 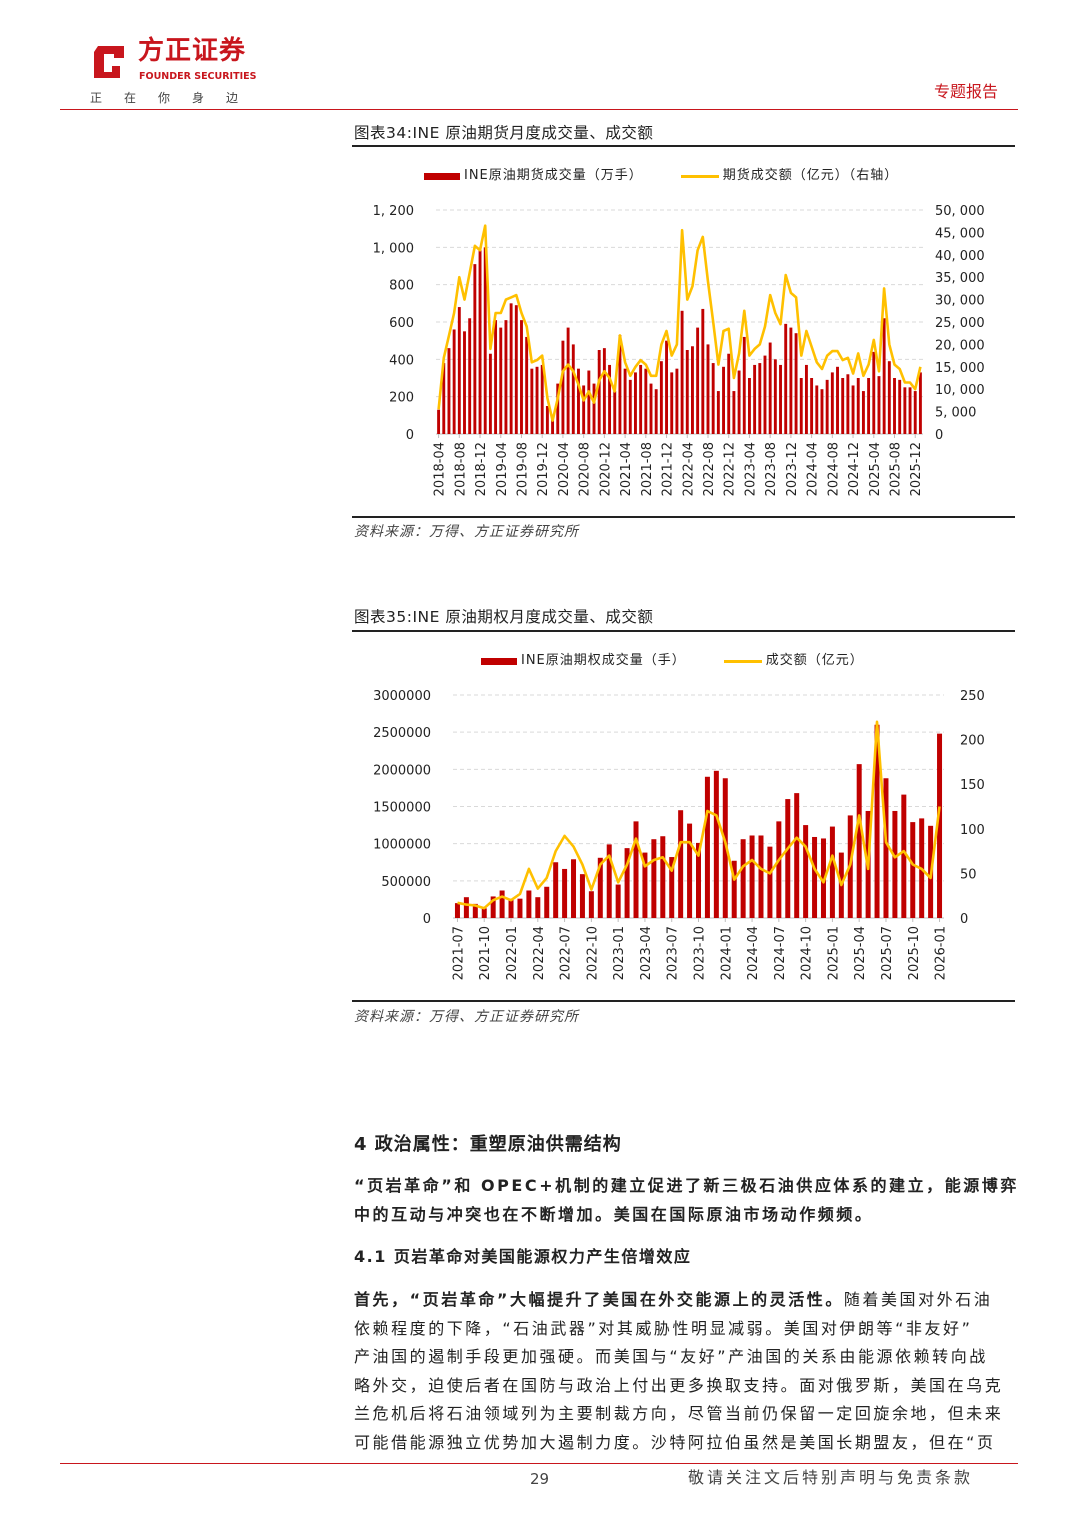 What do you see at coordinates (440, 469) in the screenshot?
I see `x-tick-label: 2018-04` at bounding box center [440, 469].